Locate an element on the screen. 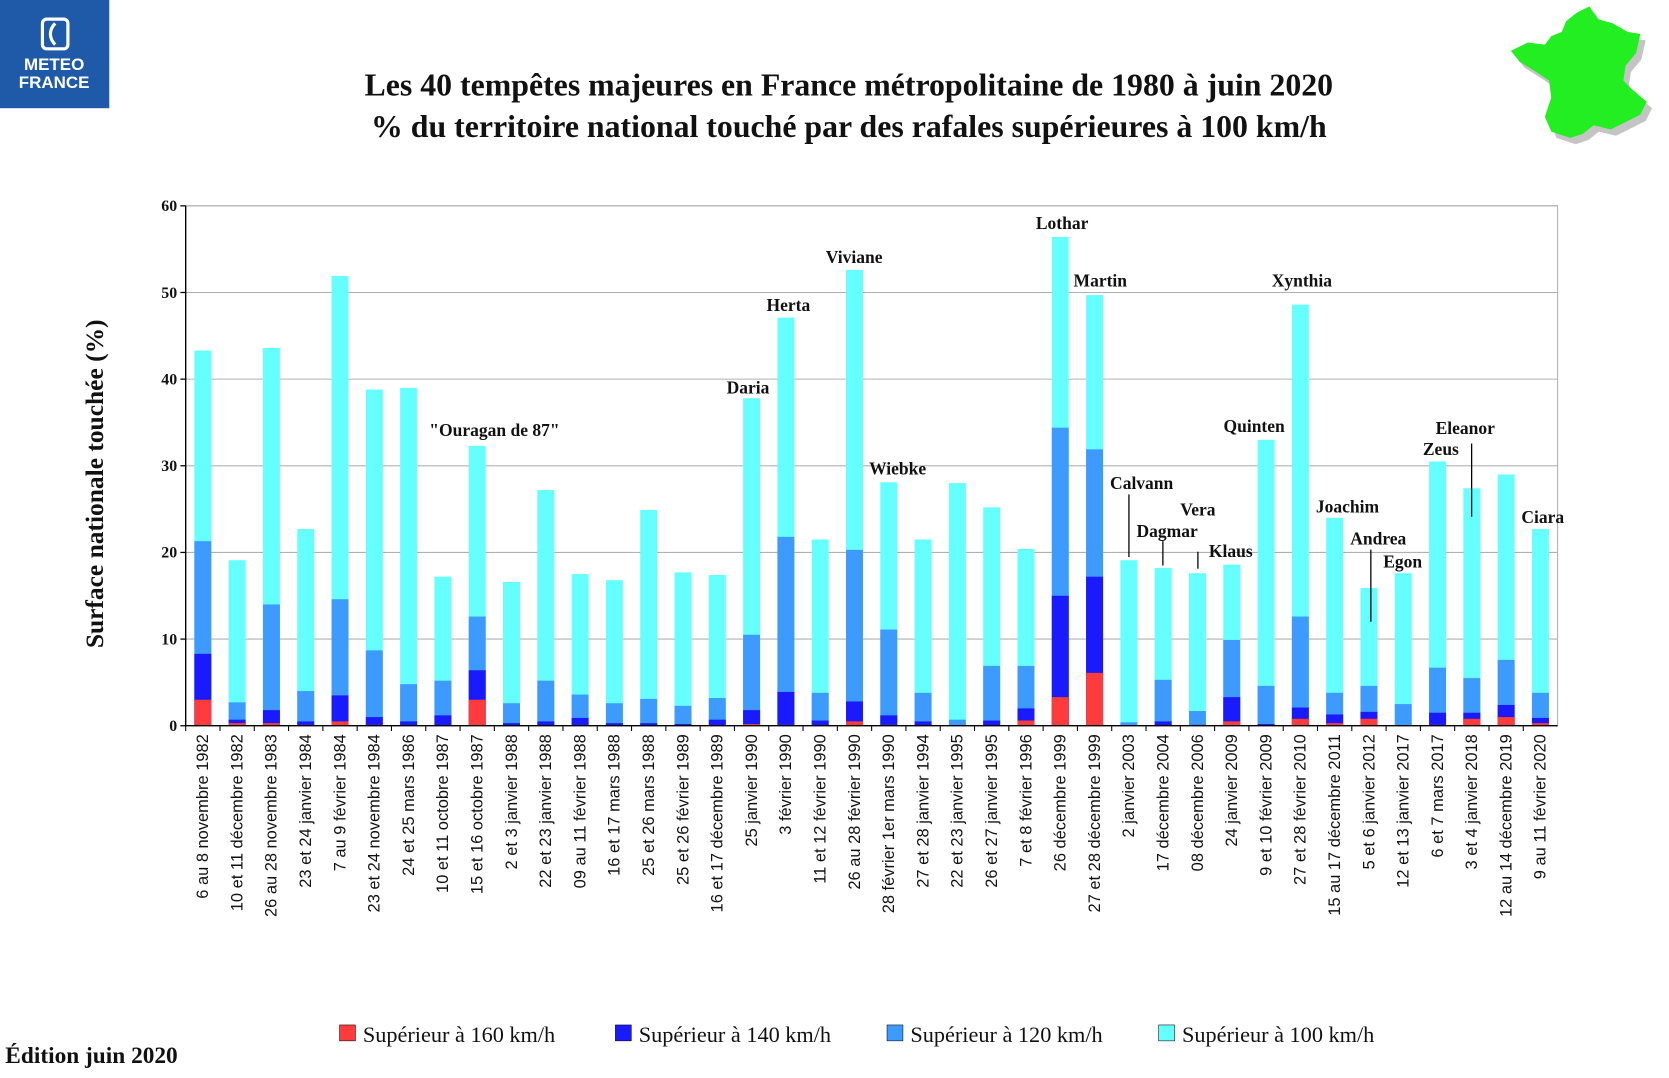  category-label: 25 janvier 1990 is located at coordinates (752, 790).